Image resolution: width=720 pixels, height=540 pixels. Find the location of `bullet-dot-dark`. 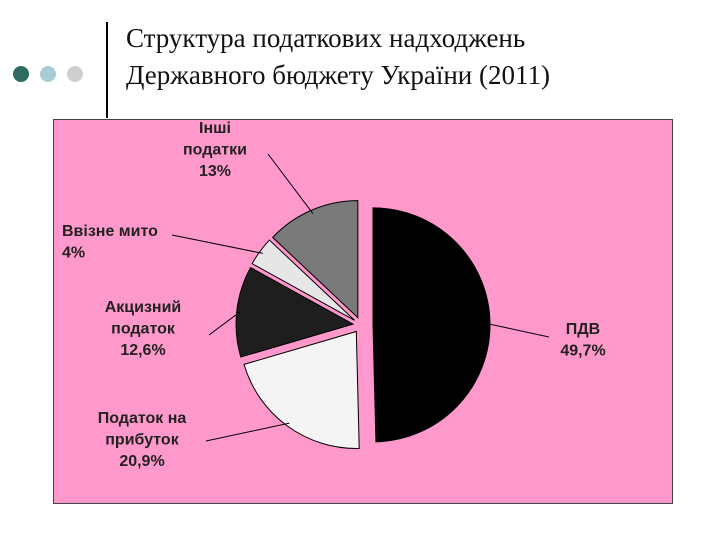

bullet-dot-dark is located at coordinates (21, 74).